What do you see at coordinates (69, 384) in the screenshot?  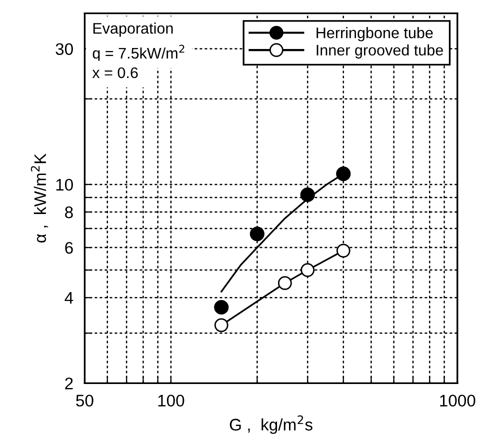 I see `y-tick-label: 2` at bounding box center [69, 384].